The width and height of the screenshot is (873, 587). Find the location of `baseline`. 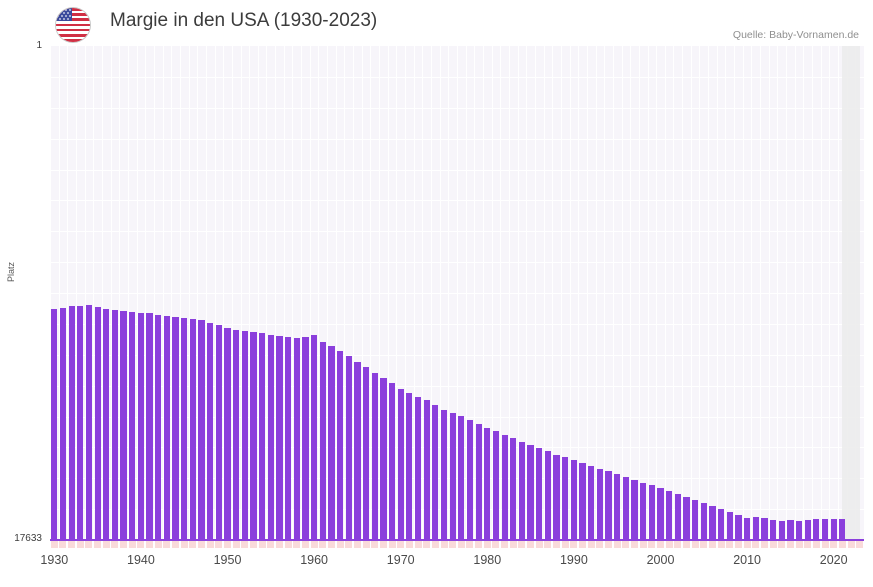

baseline is located at coordinates (457, 540).